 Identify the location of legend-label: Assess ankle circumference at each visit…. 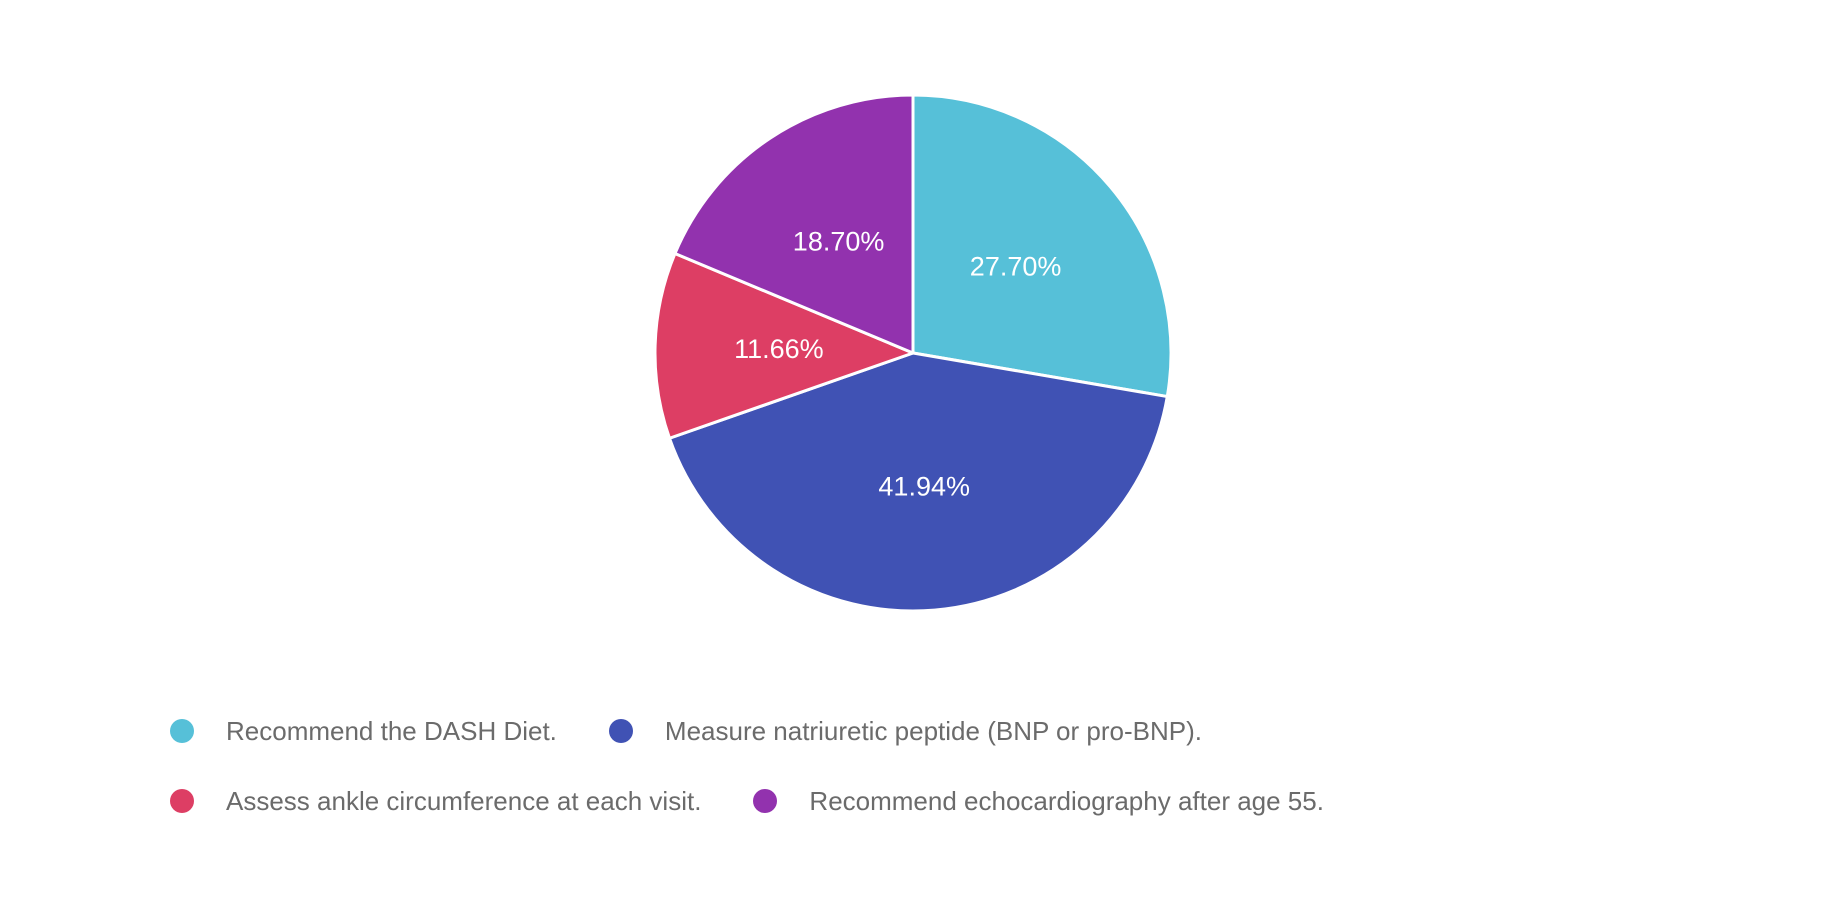
(464, 801).